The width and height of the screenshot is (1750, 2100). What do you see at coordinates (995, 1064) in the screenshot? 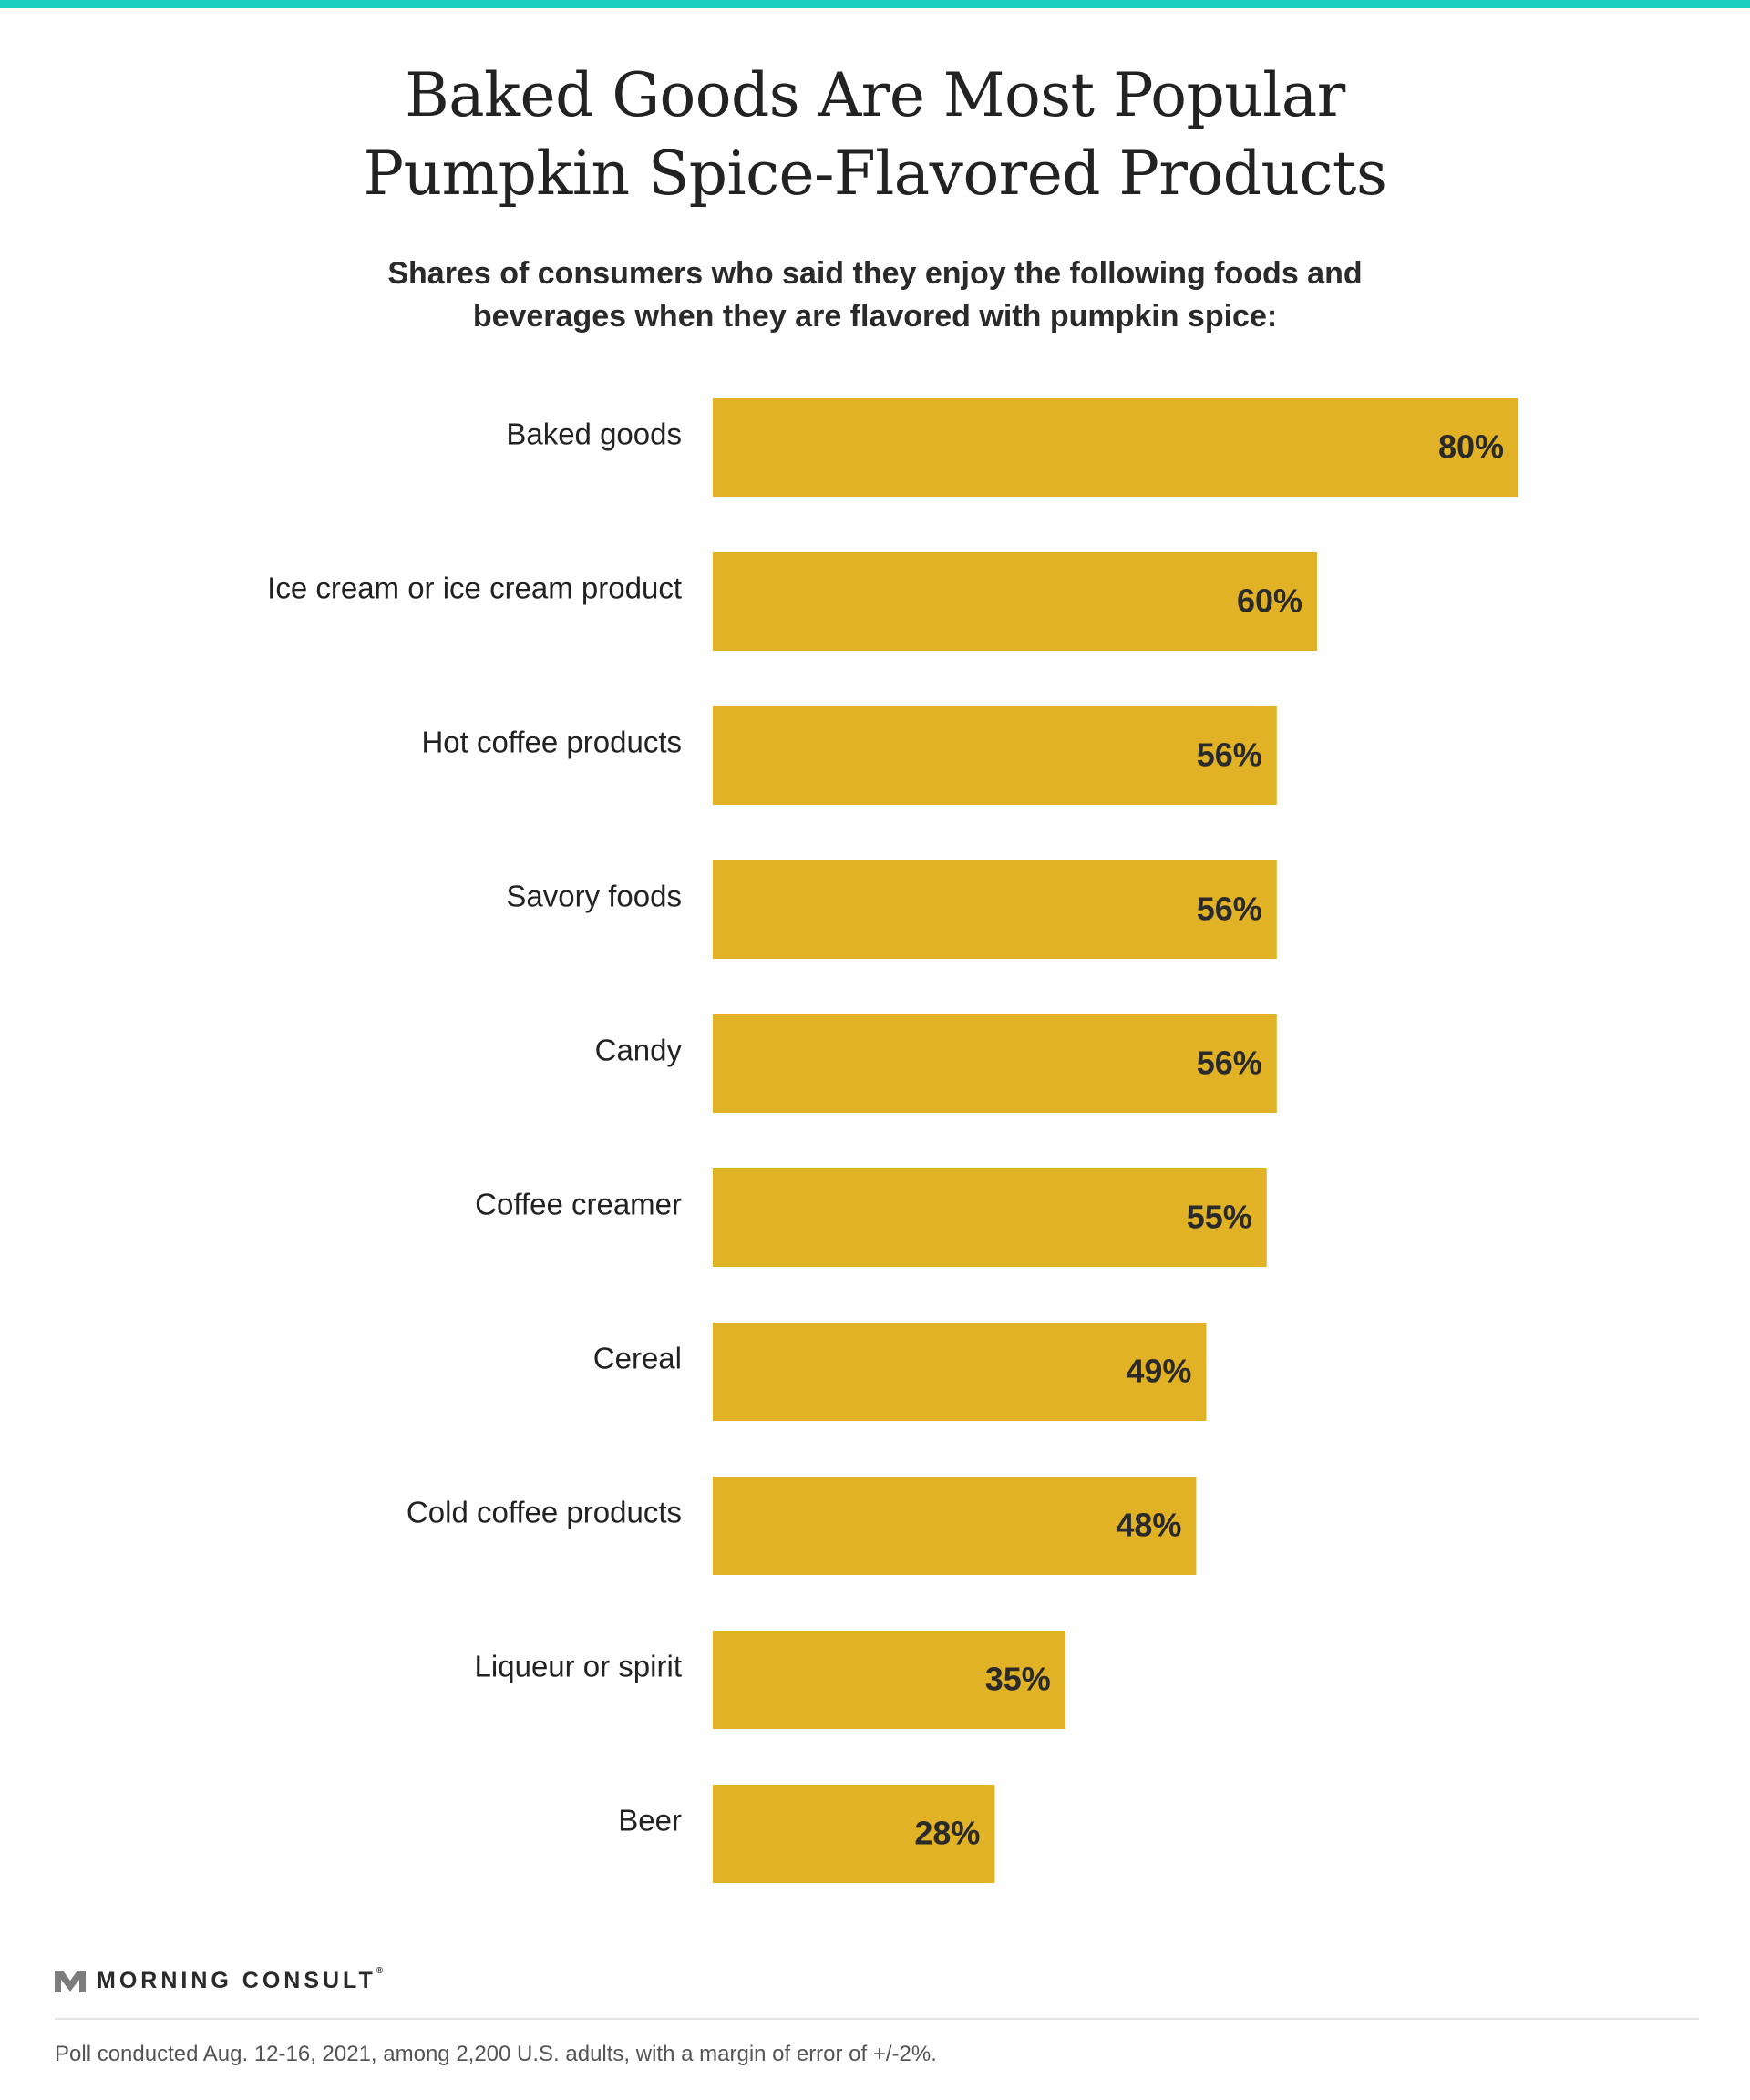
I see `bar-candy` at bounding box center [995, 1064].